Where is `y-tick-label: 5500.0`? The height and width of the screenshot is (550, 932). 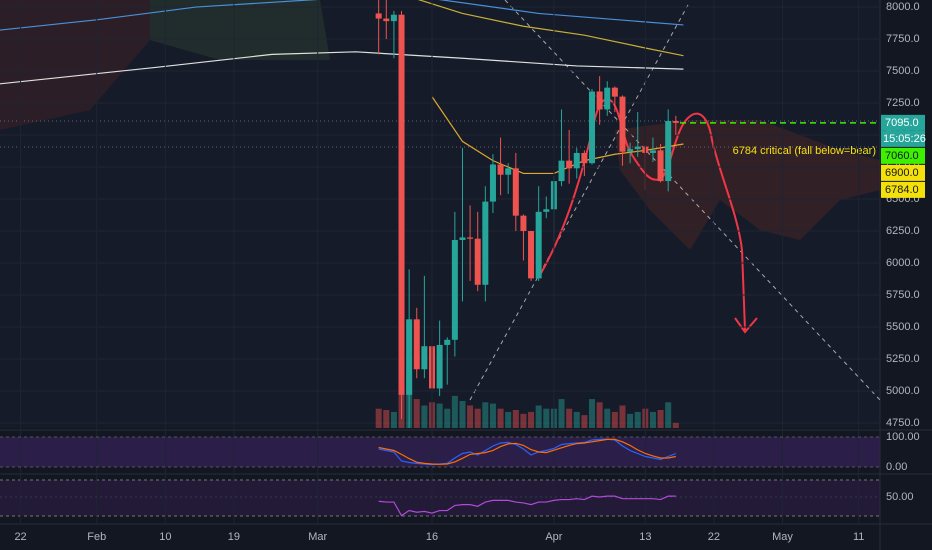
y-tick-label: 5500.0 is located at coordinates (903, 327).